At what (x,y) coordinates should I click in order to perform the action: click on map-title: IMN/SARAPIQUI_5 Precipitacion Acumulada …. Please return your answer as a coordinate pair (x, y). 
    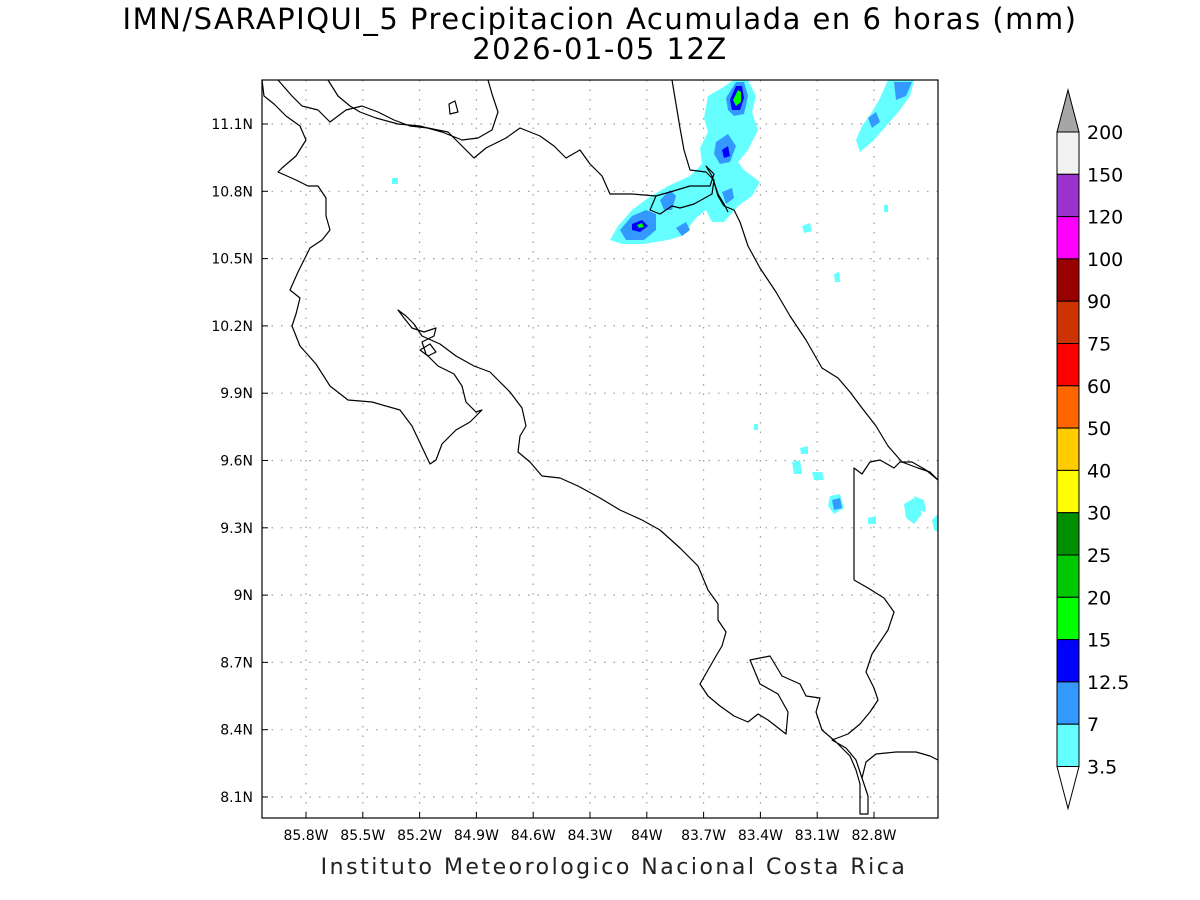
    Looking at the image, I should click on (600, 19).